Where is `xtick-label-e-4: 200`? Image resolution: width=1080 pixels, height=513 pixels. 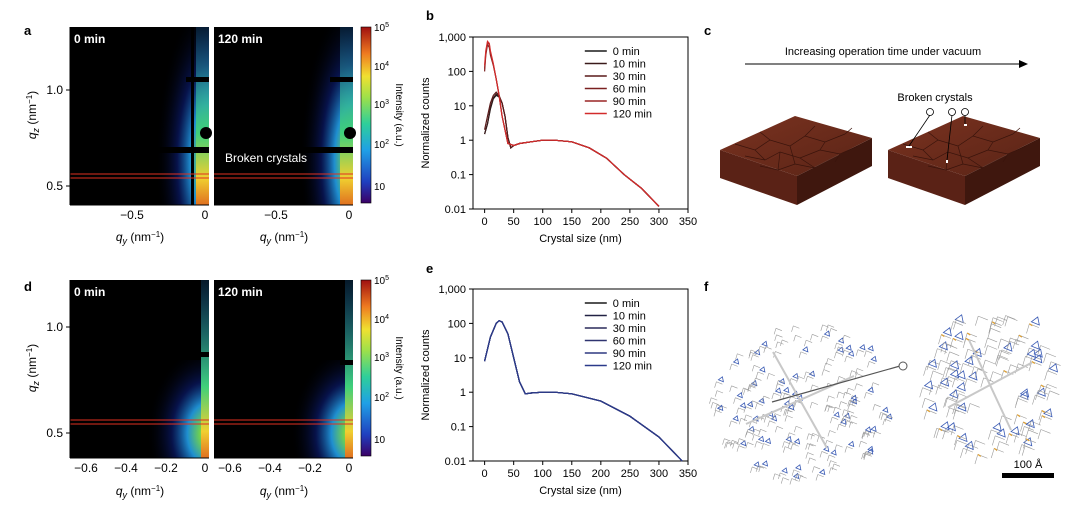
xtick-label-e-4: 200 is located at coordinates (601, 474).